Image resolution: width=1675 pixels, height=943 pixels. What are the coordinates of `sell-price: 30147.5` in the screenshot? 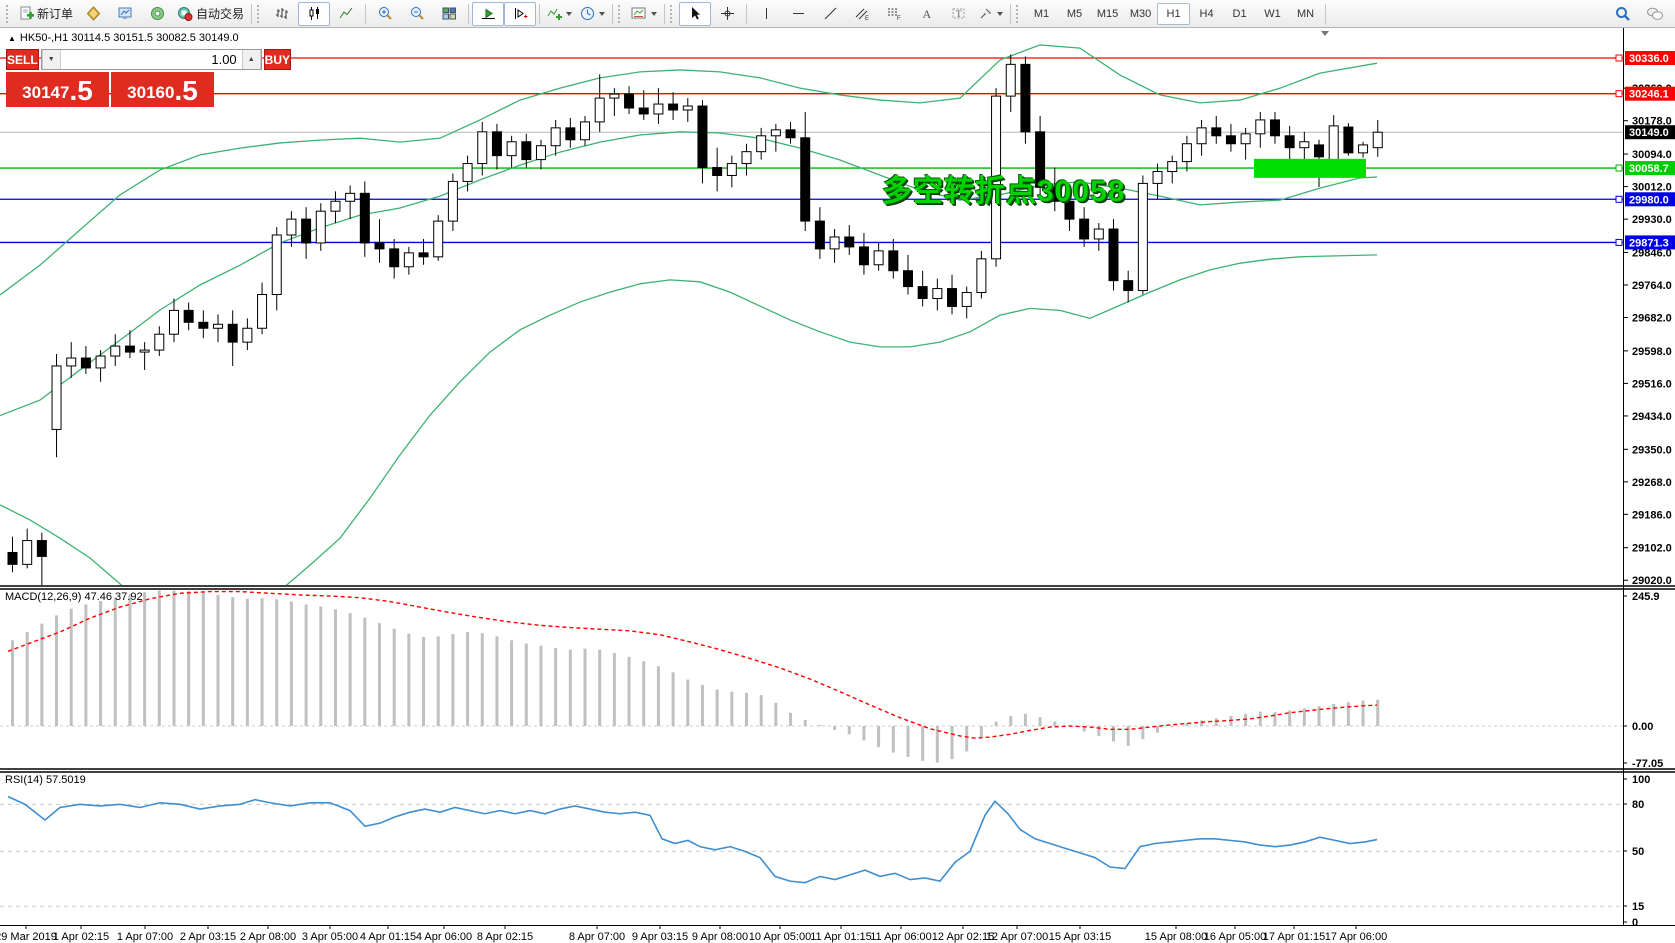 It's located at (57, 89).